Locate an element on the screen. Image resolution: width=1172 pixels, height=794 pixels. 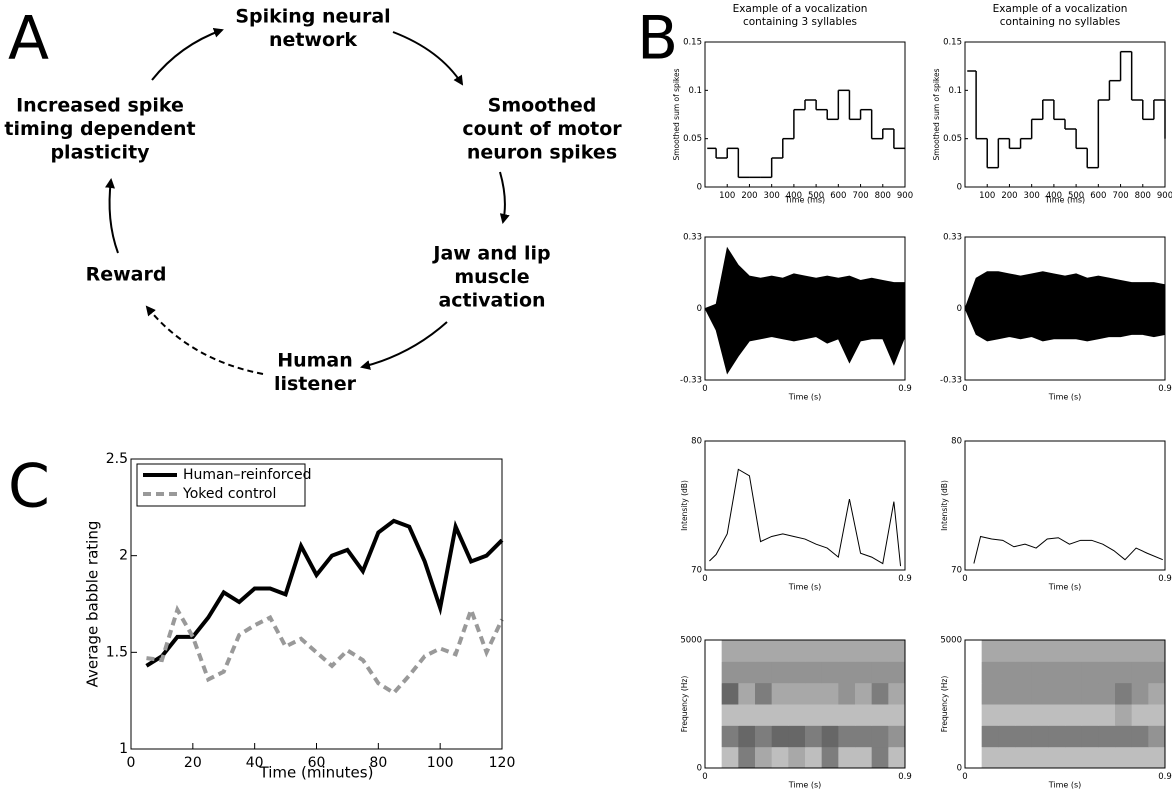
x-tick-label: 500 is located at coordinates (816, 196).